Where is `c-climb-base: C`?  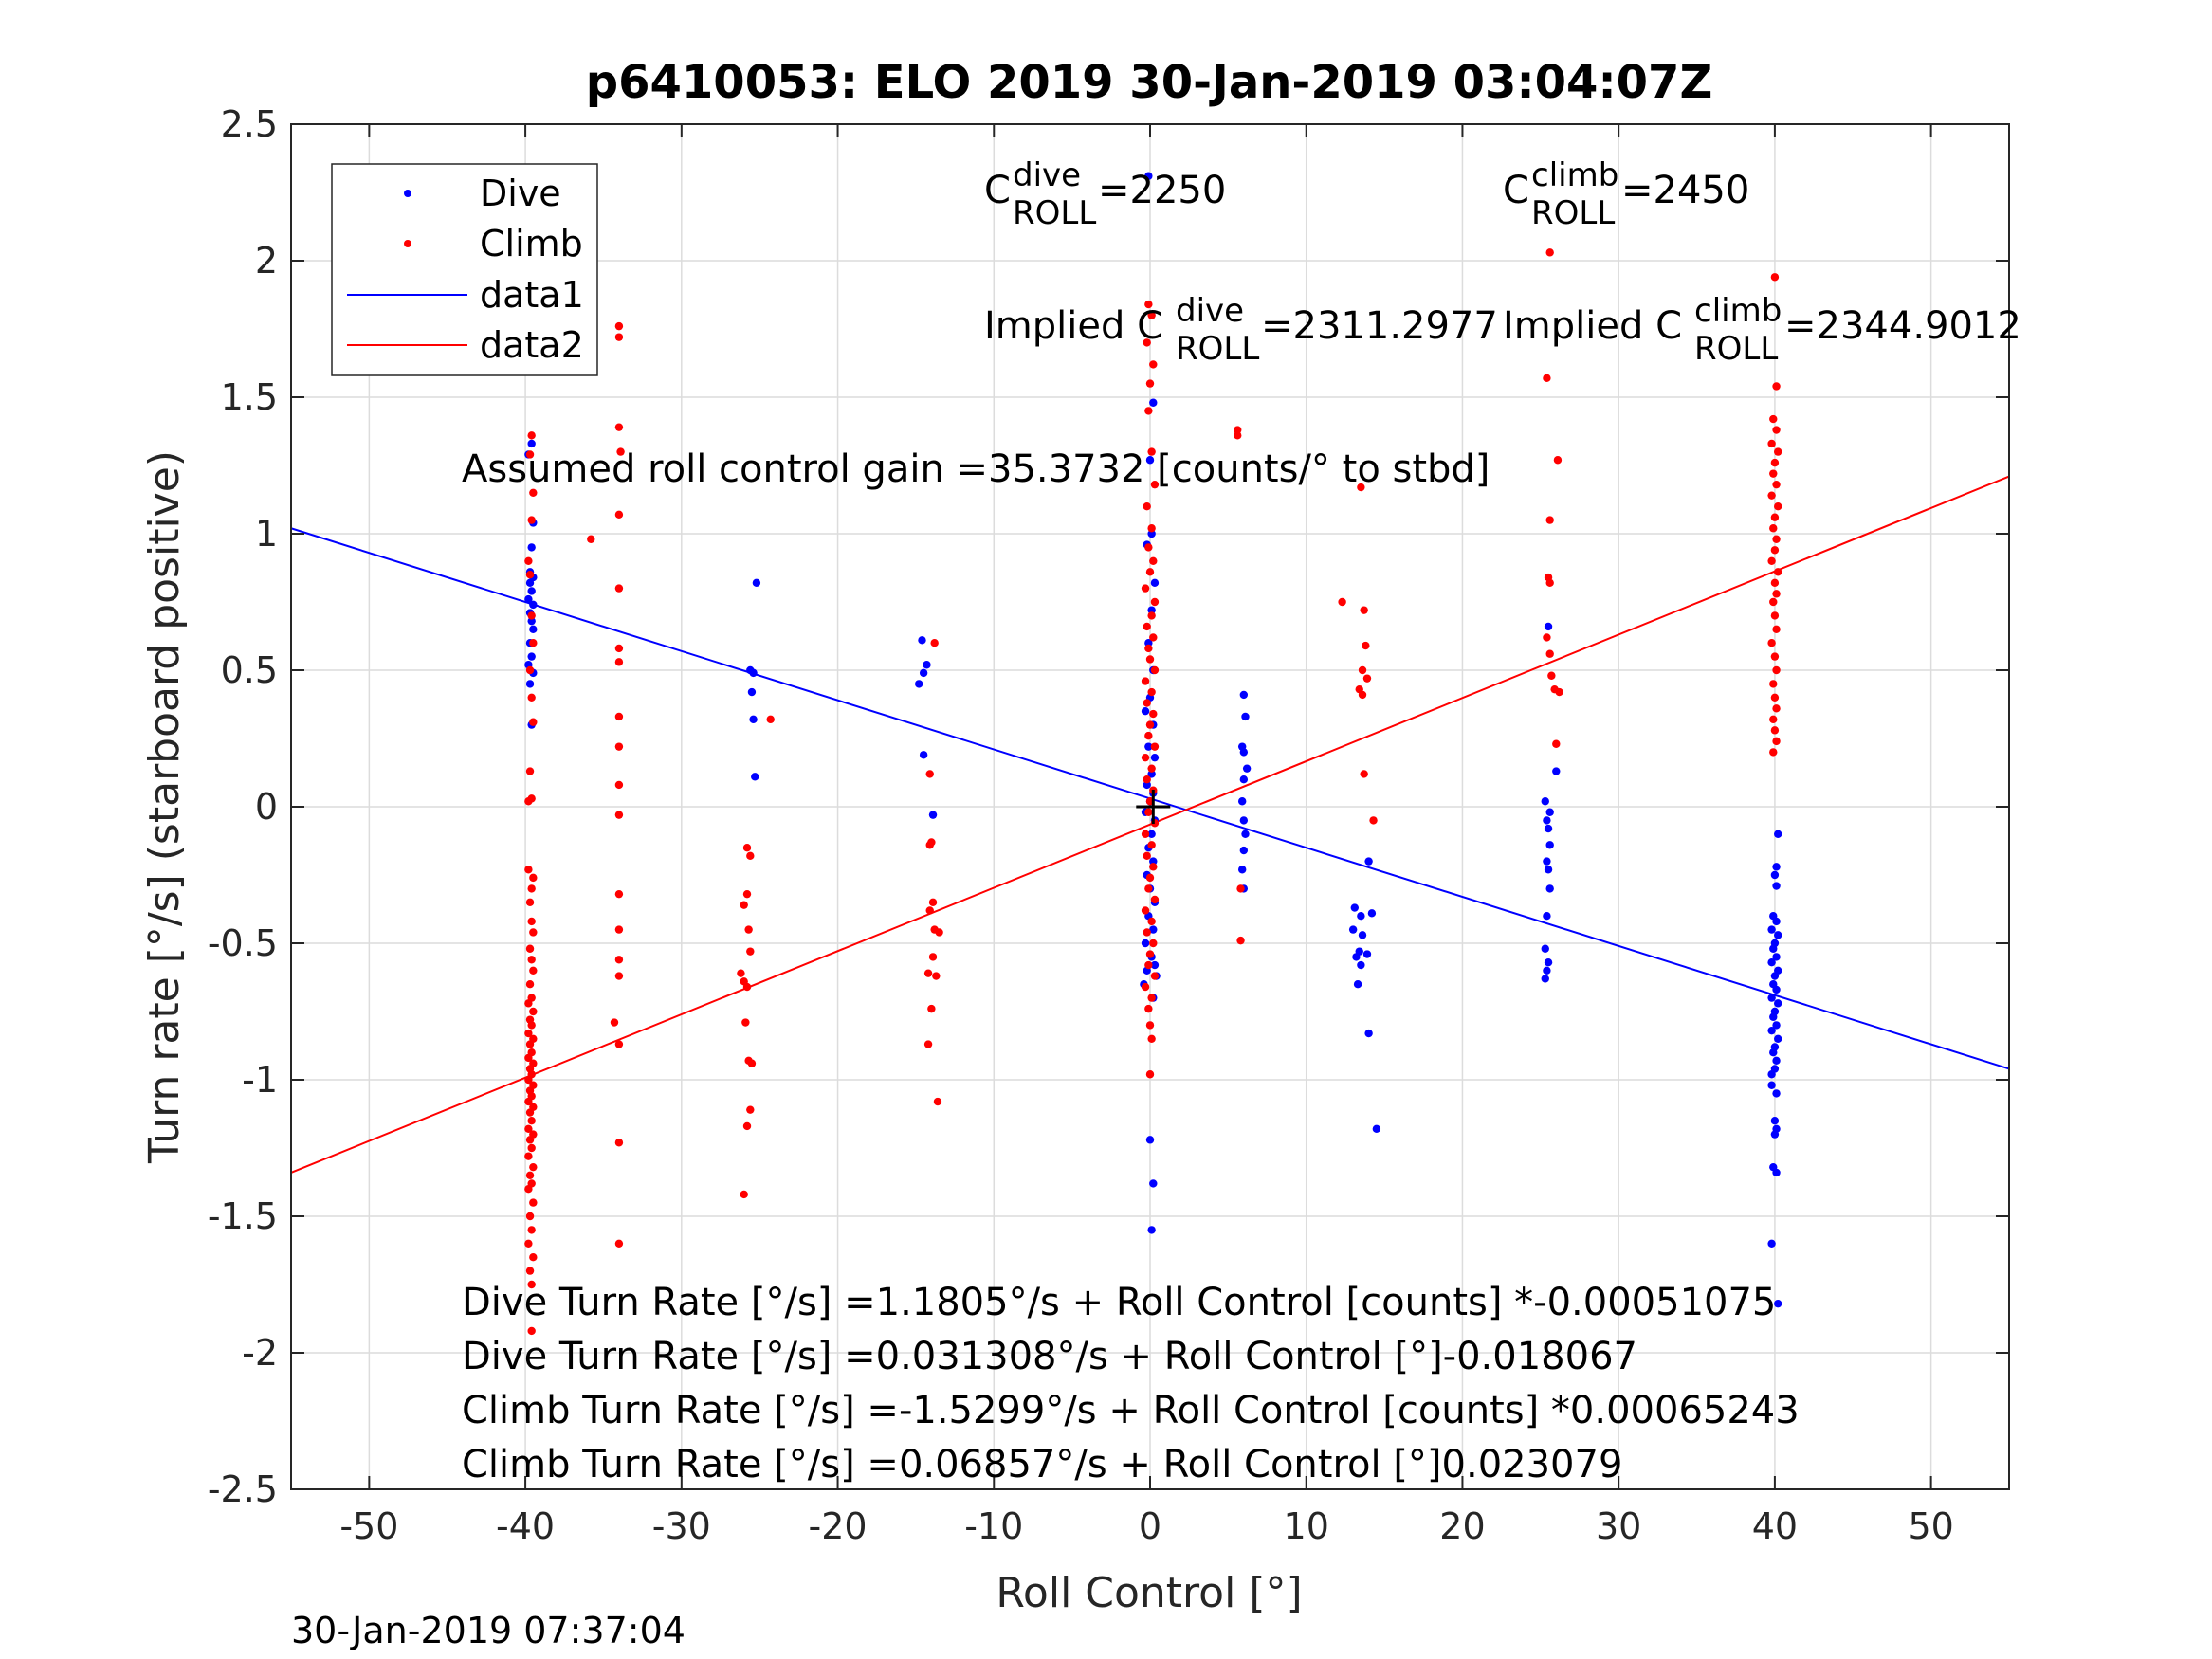 c-climb-base: C is located at coordinates (1516, 190).